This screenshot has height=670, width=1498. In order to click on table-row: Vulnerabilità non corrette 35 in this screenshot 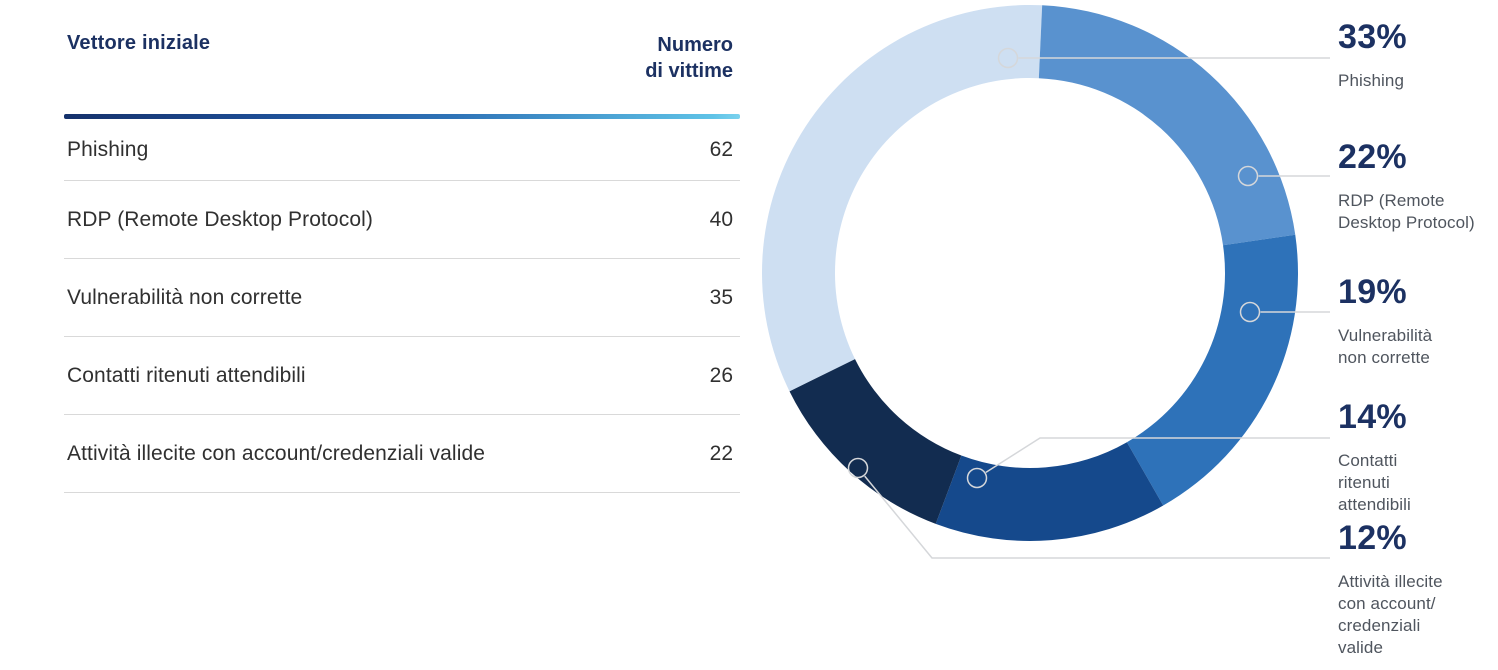, I will do `click(402, 298)`.